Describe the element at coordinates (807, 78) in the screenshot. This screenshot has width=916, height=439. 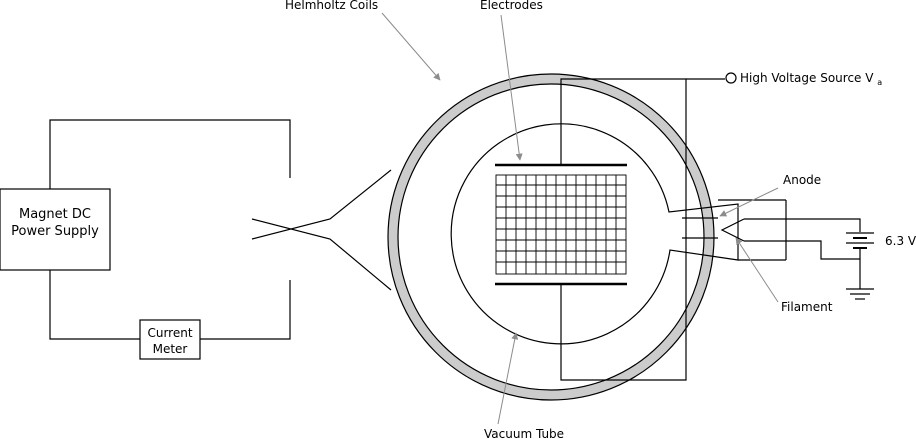
I see `high-voltage-text: High Voltage Source V` at that location.